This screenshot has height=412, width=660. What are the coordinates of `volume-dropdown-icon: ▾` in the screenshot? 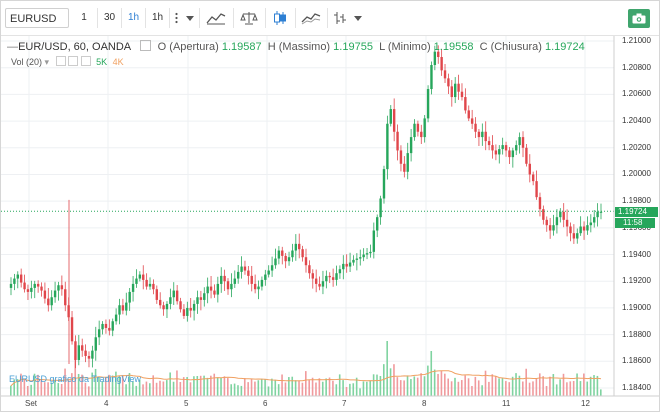 It's located at (47, 62).